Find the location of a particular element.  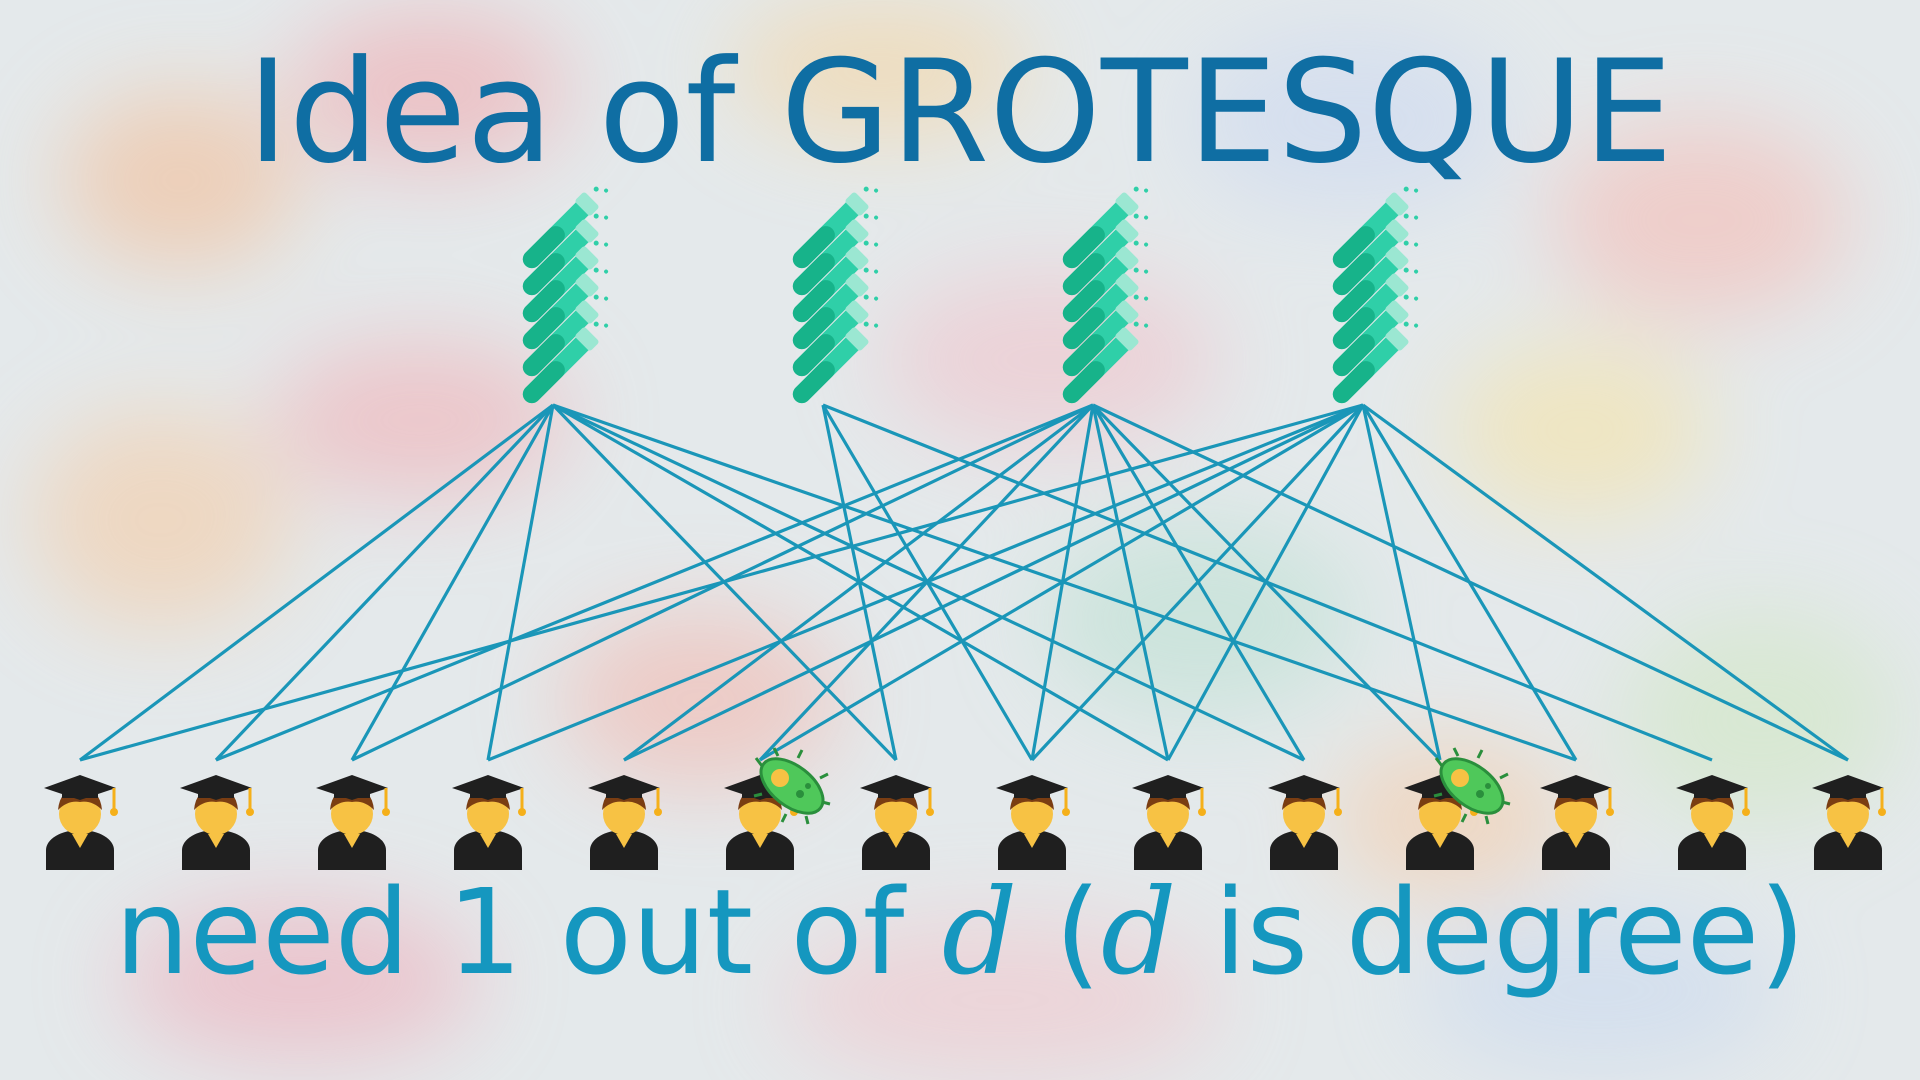

edge-test2-student8 is located at coordinates (1130, 582).